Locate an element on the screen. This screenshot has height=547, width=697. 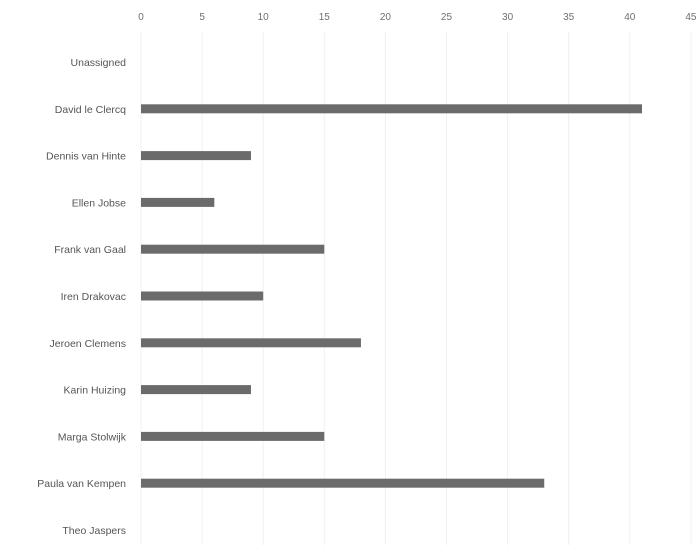
category-label: Paula van Kempen is located at coordinates (81, 484).